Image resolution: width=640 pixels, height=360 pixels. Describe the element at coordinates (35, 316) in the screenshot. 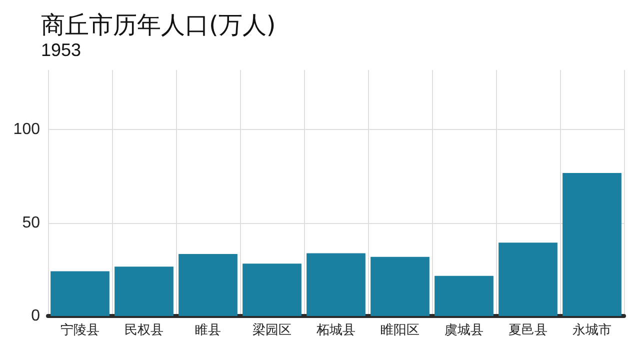

I see `y-tick-label: 0` at that location.